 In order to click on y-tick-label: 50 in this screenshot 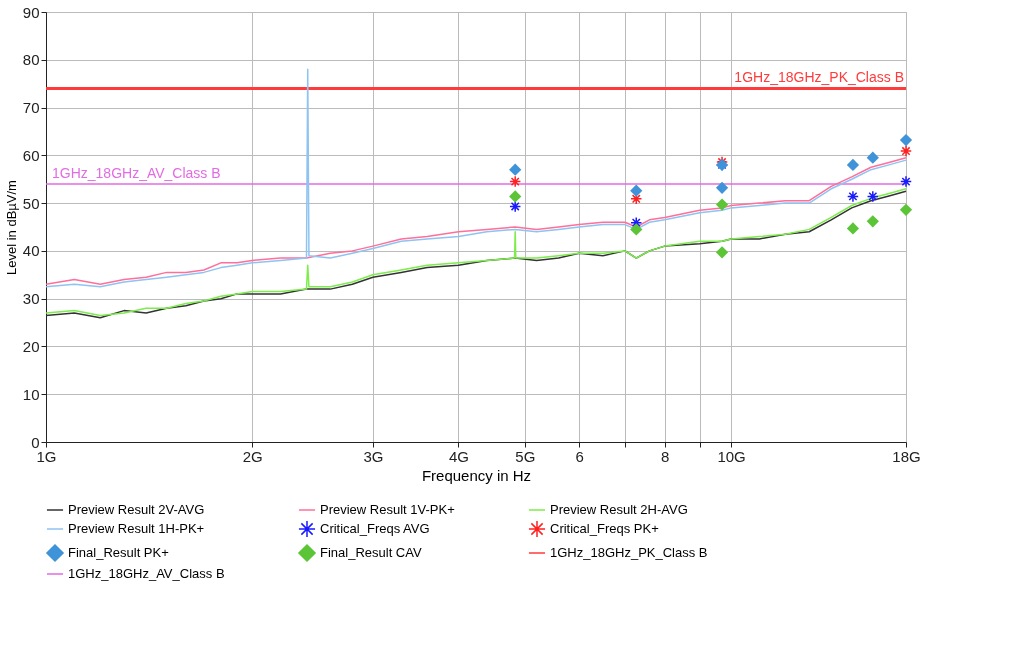, I will do `click(31, 203)`.